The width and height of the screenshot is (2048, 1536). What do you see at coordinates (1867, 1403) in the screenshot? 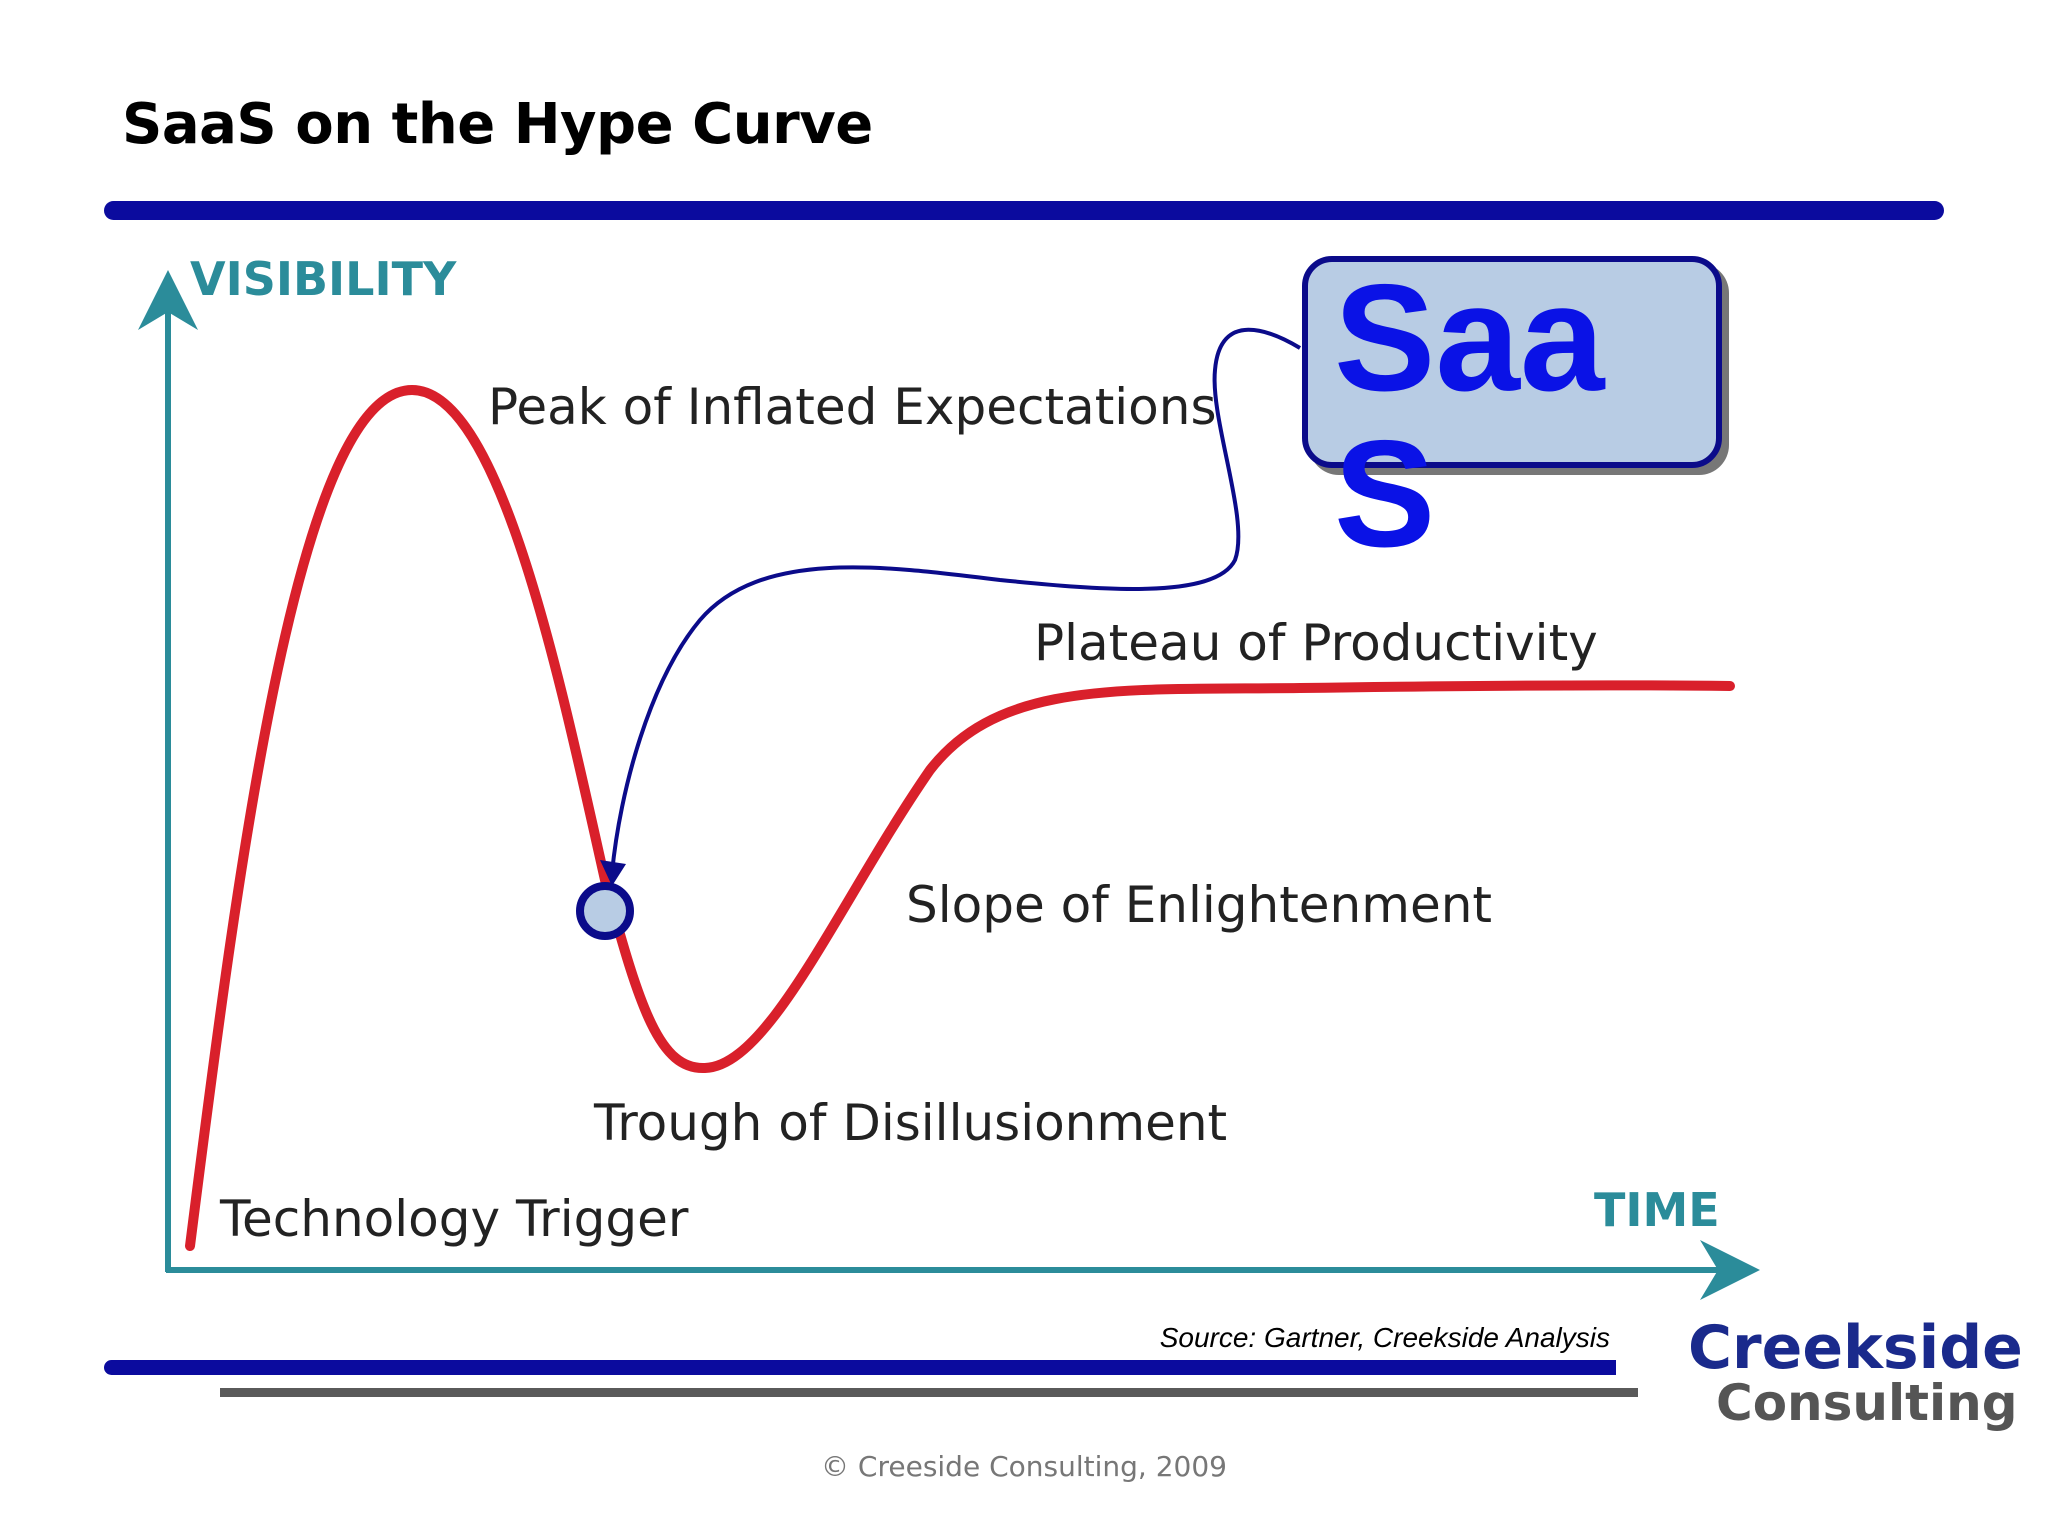
I see `logo-line2: Consulting` at bounding box center [1867, 1403].